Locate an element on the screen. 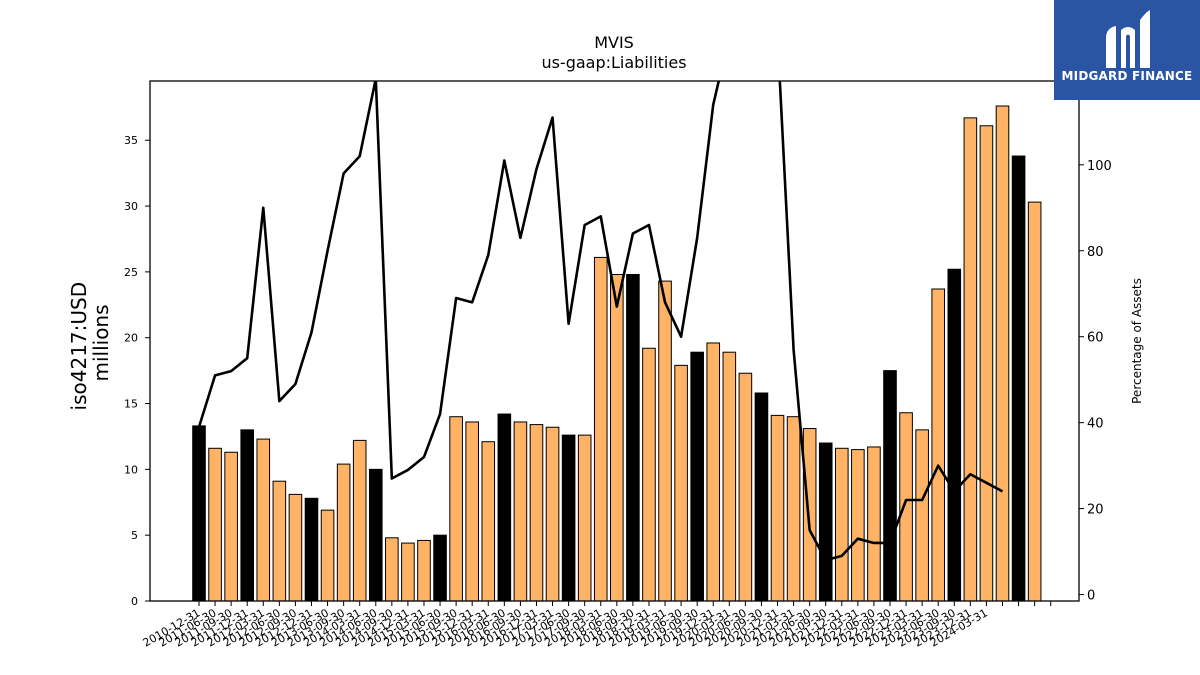 The width and height of the screenshot is (1200, 675). y2-tick-label: 100 is located at coordinates (1099, 166).